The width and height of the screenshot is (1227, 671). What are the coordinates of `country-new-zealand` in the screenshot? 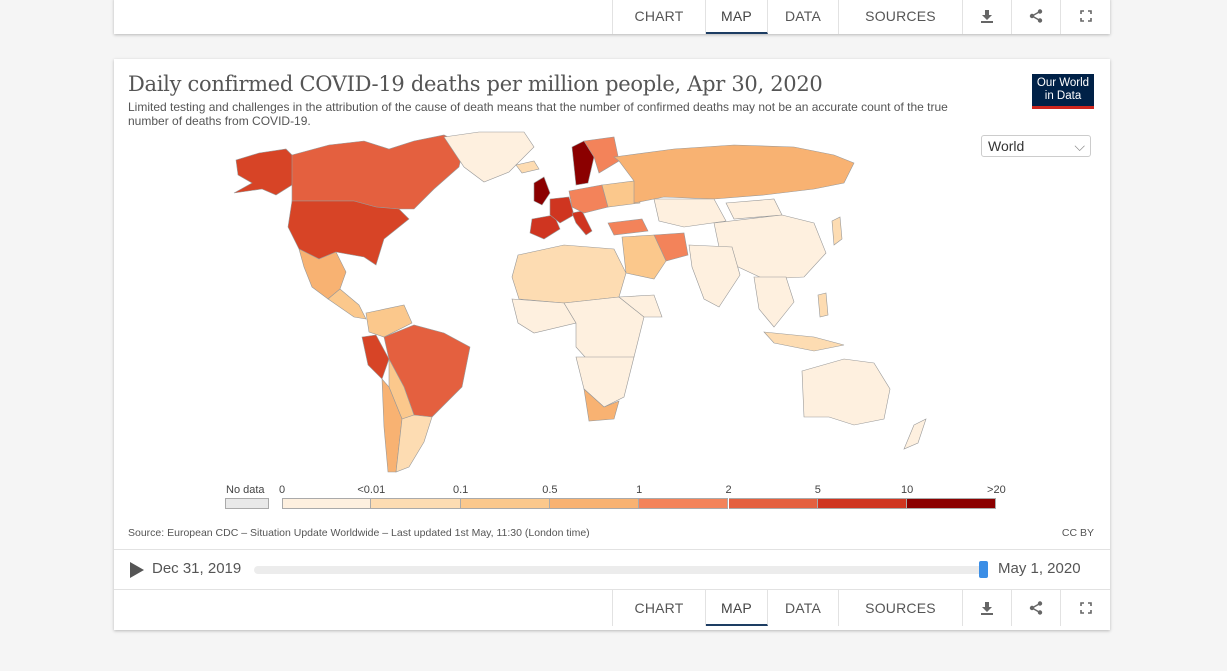 It's located at (915, 434).